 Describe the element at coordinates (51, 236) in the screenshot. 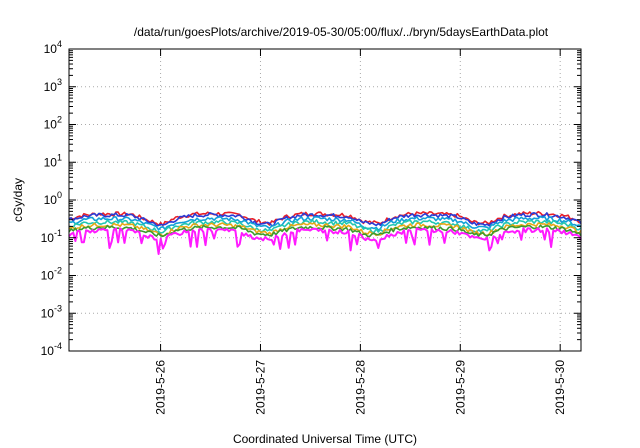

I see `y-tick-label: 10⁻¹` at that location.